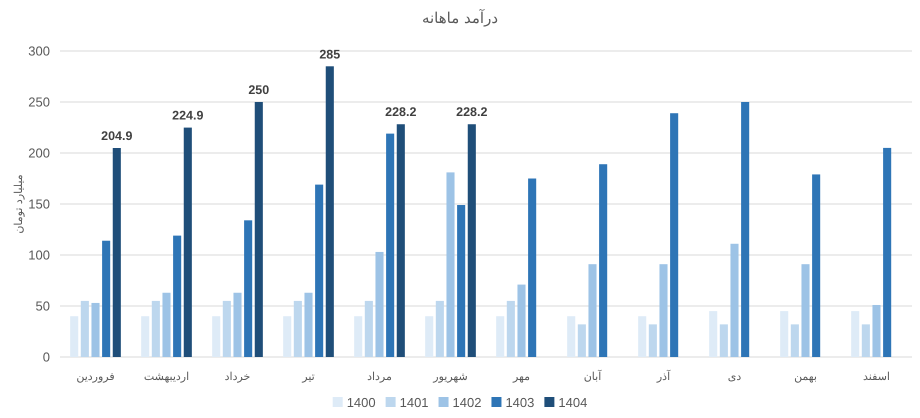 This screenshot has height=418, width=920. I want to click on xtick: اسفند, so click(876, 376).